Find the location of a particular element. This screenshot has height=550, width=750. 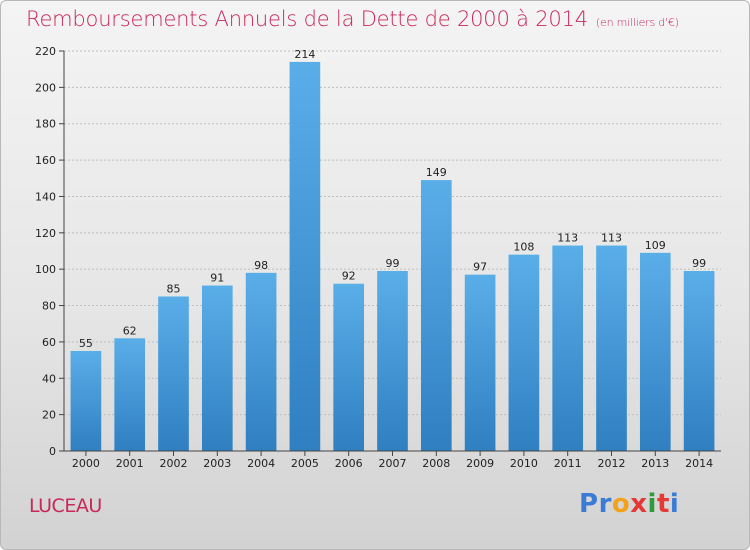

bar-2010 is located at coordinates (524, 352).